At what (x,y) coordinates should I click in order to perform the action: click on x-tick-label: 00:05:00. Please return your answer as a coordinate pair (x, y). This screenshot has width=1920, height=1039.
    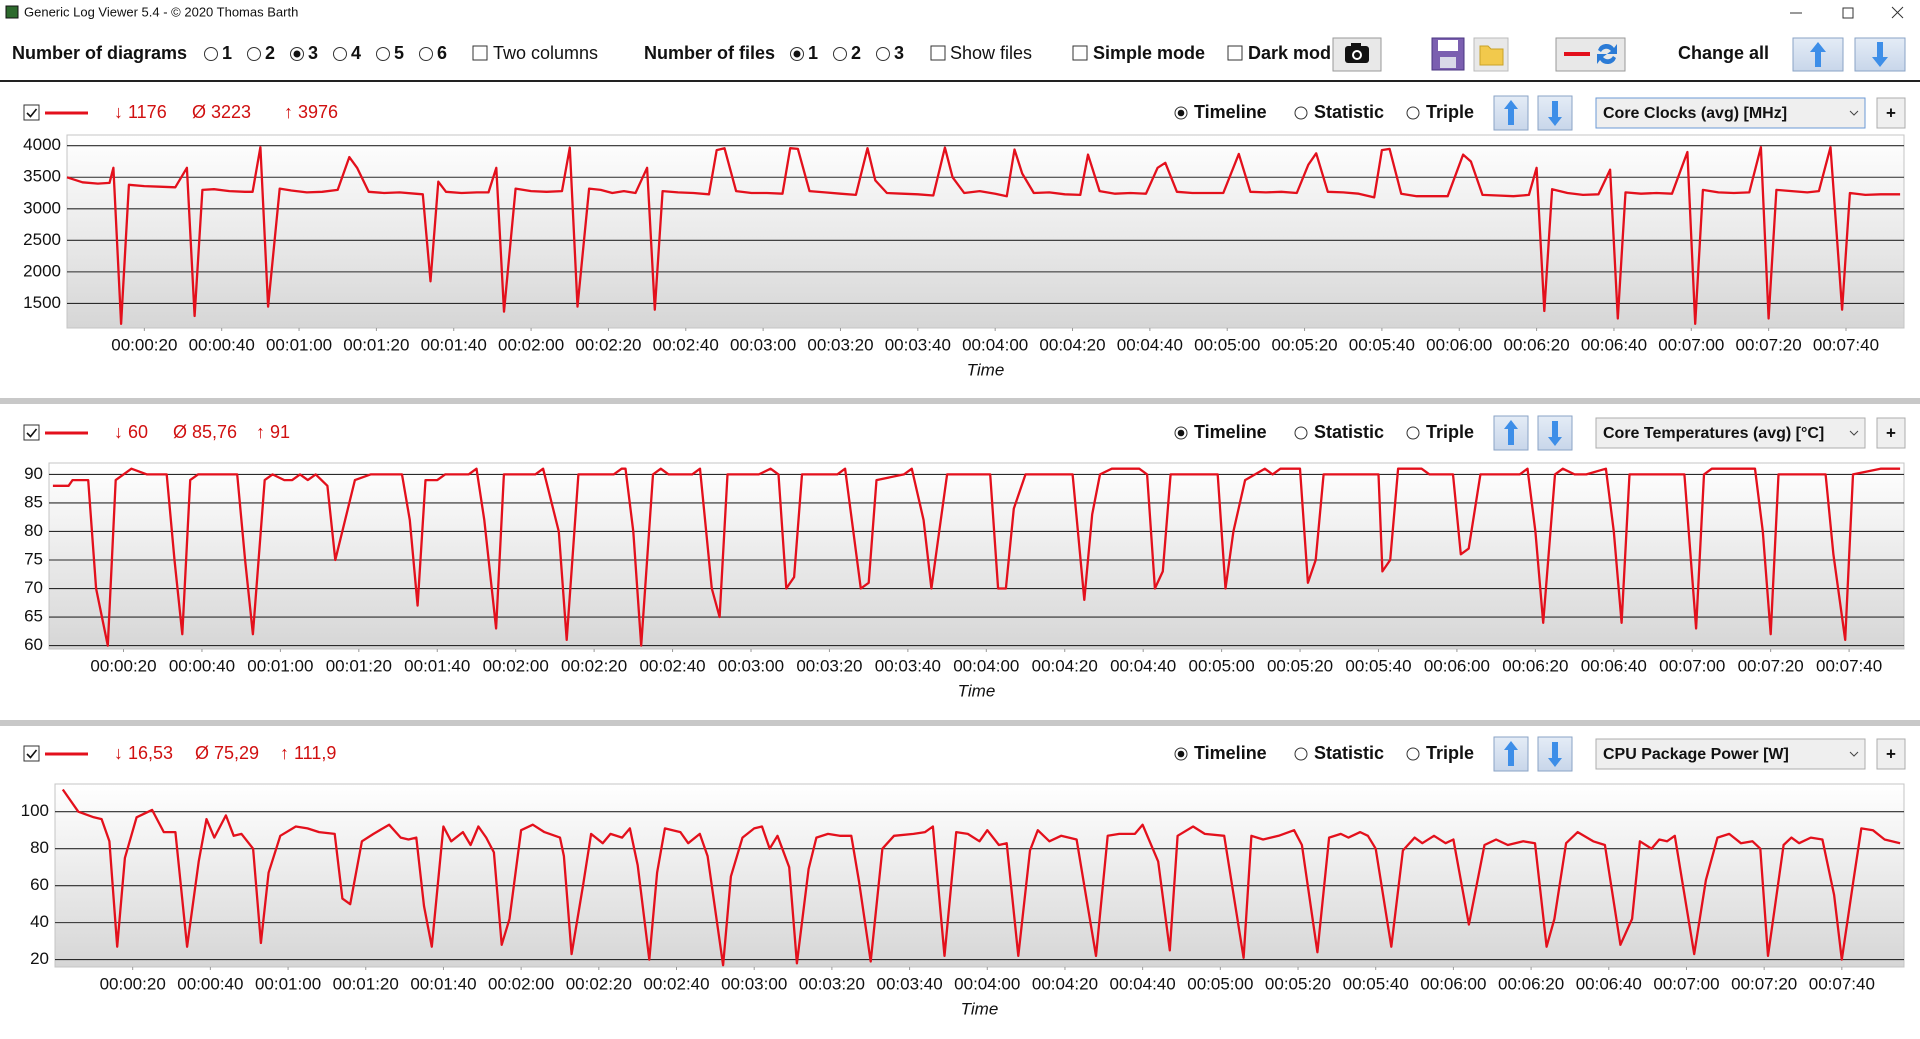
    Looking at the image, I should click on (1220, 983).